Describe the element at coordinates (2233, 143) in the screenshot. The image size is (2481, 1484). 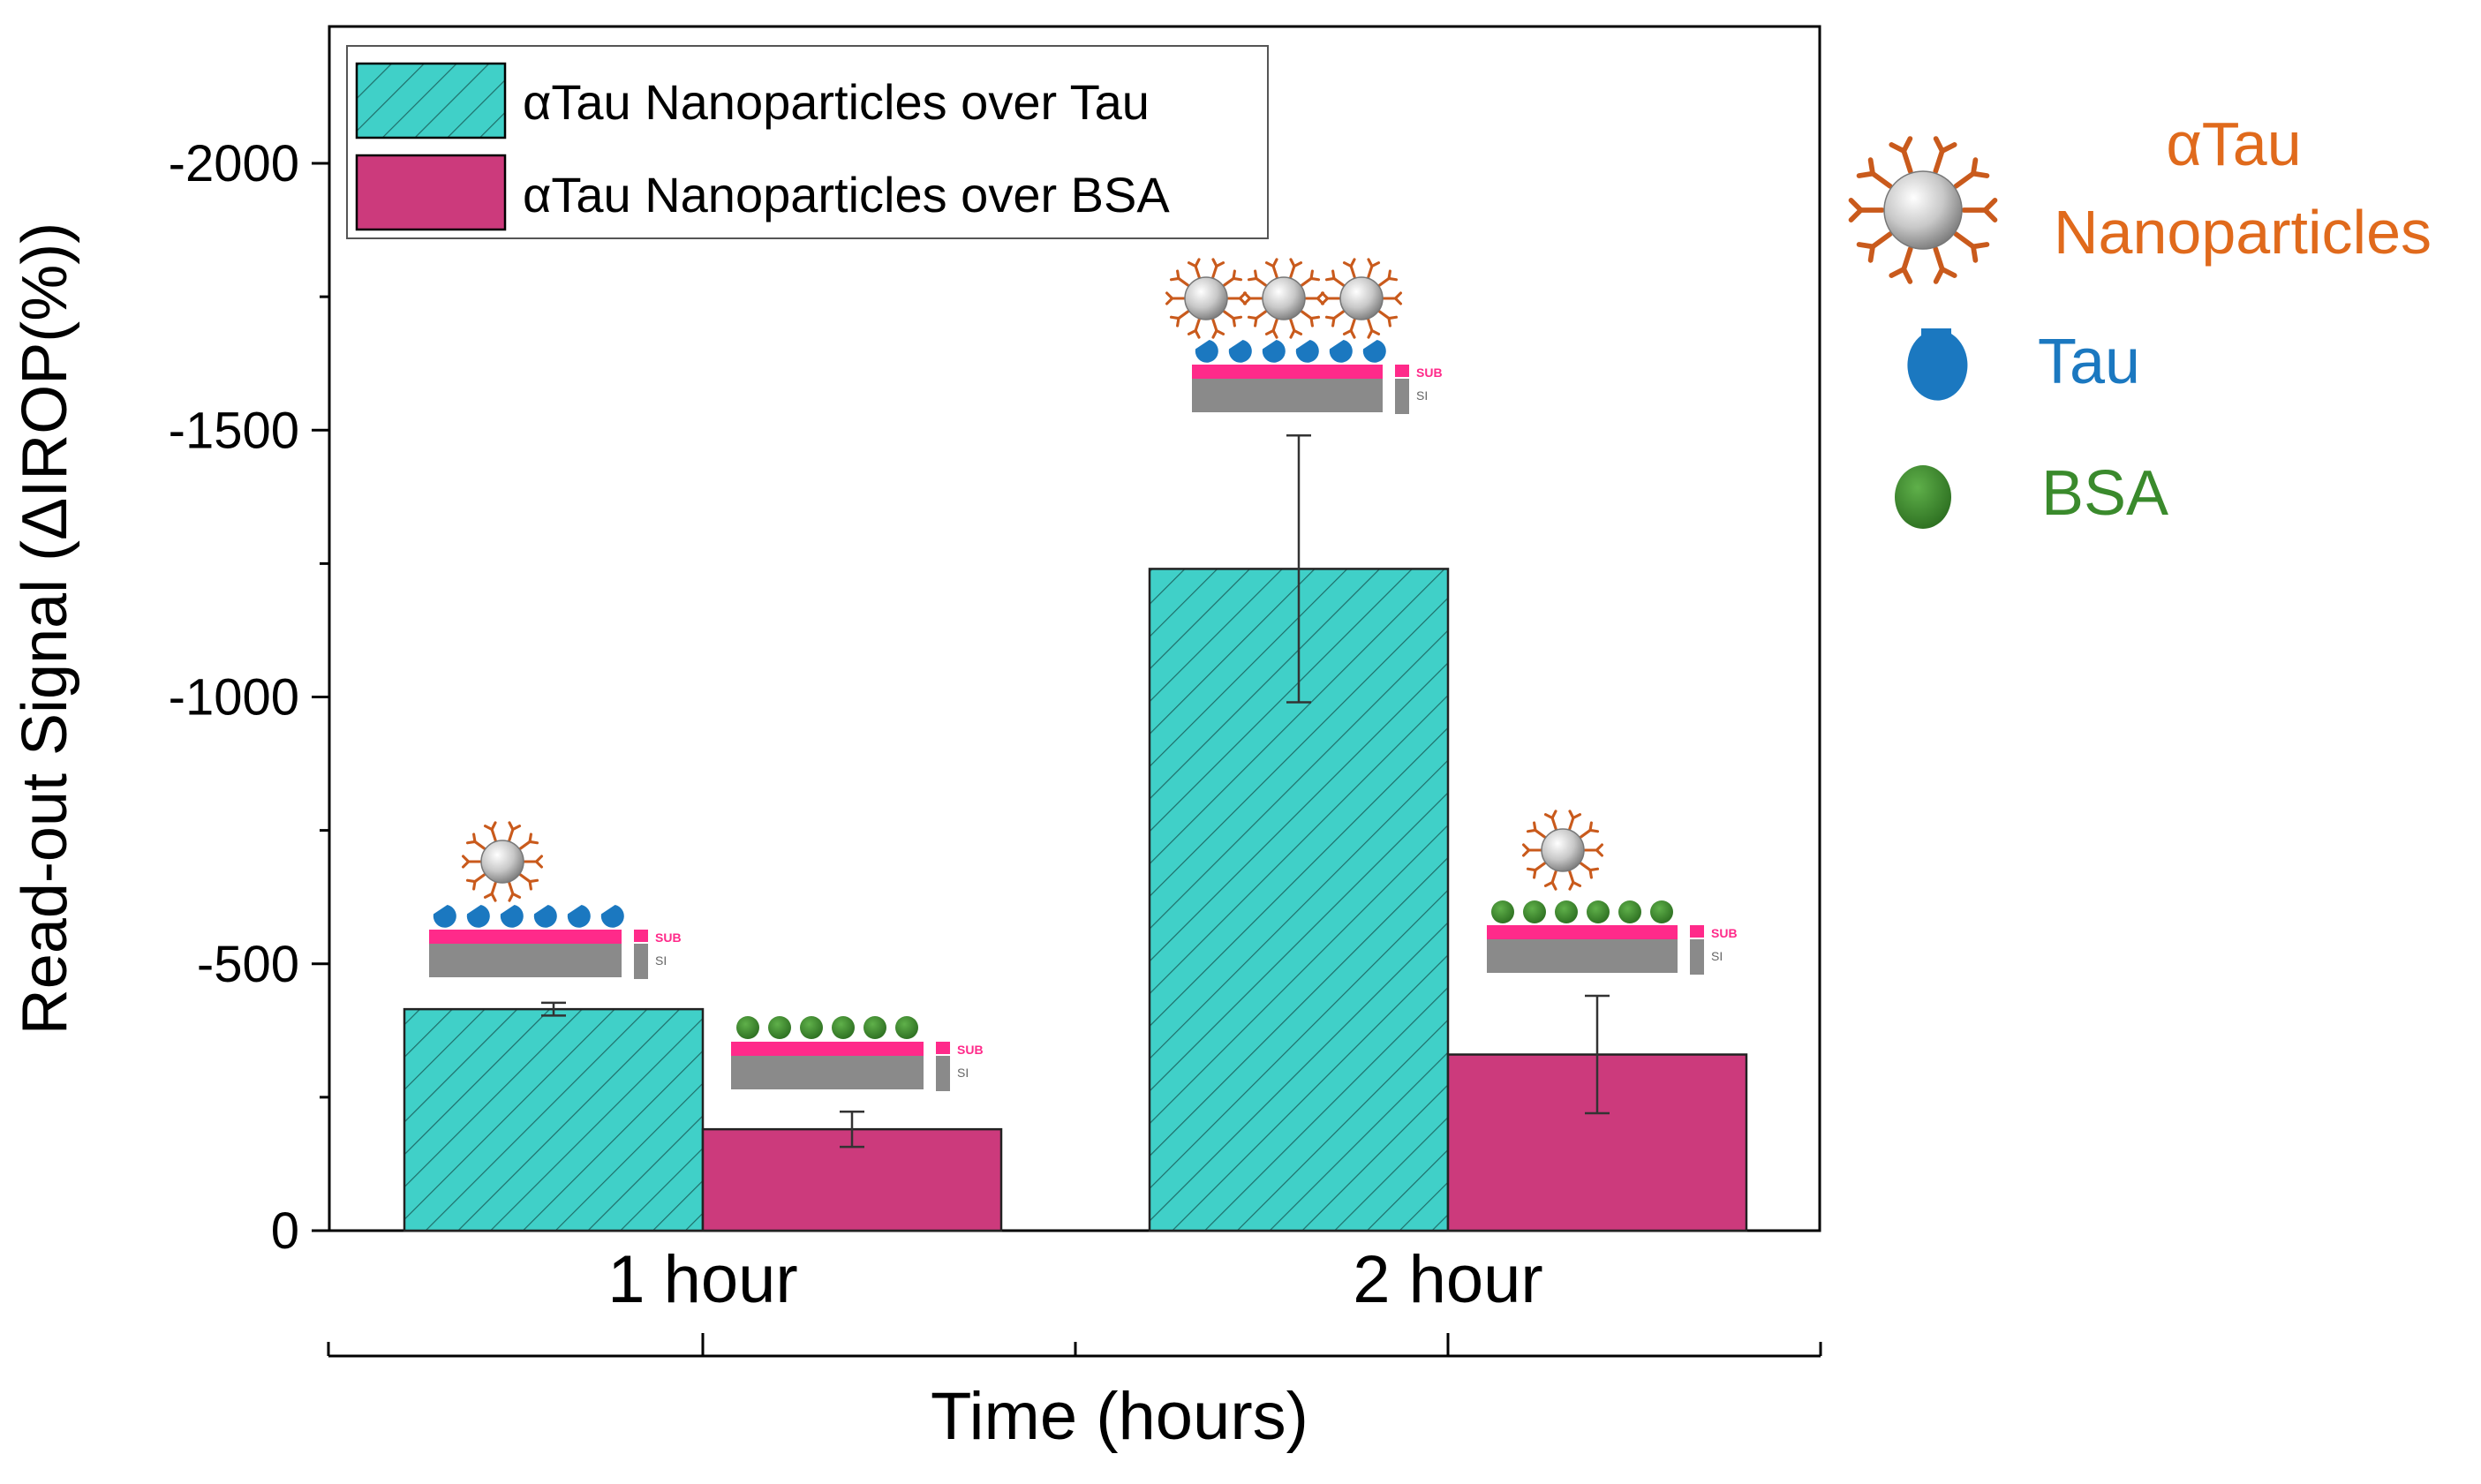
I see `nanoparticle-label-line1: αTau` at that location.